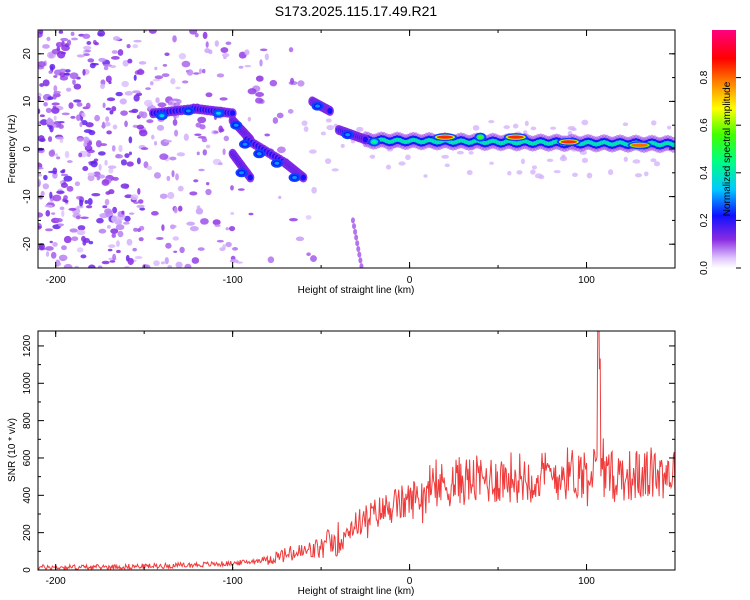  Describe the element at coordinates (233, 581) in the screenshot. I see `snr-x-tick-label: -100` at that location.